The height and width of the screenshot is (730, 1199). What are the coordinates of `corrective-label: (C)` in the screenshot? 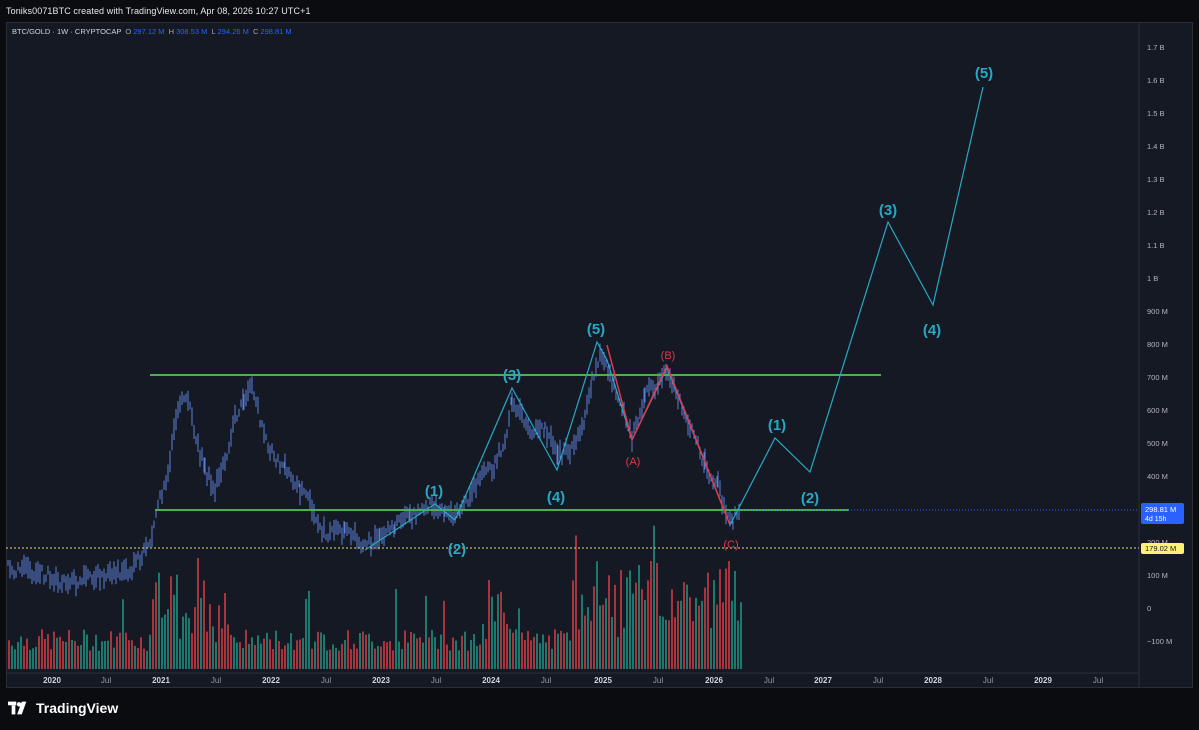 It's located at (730, 545).